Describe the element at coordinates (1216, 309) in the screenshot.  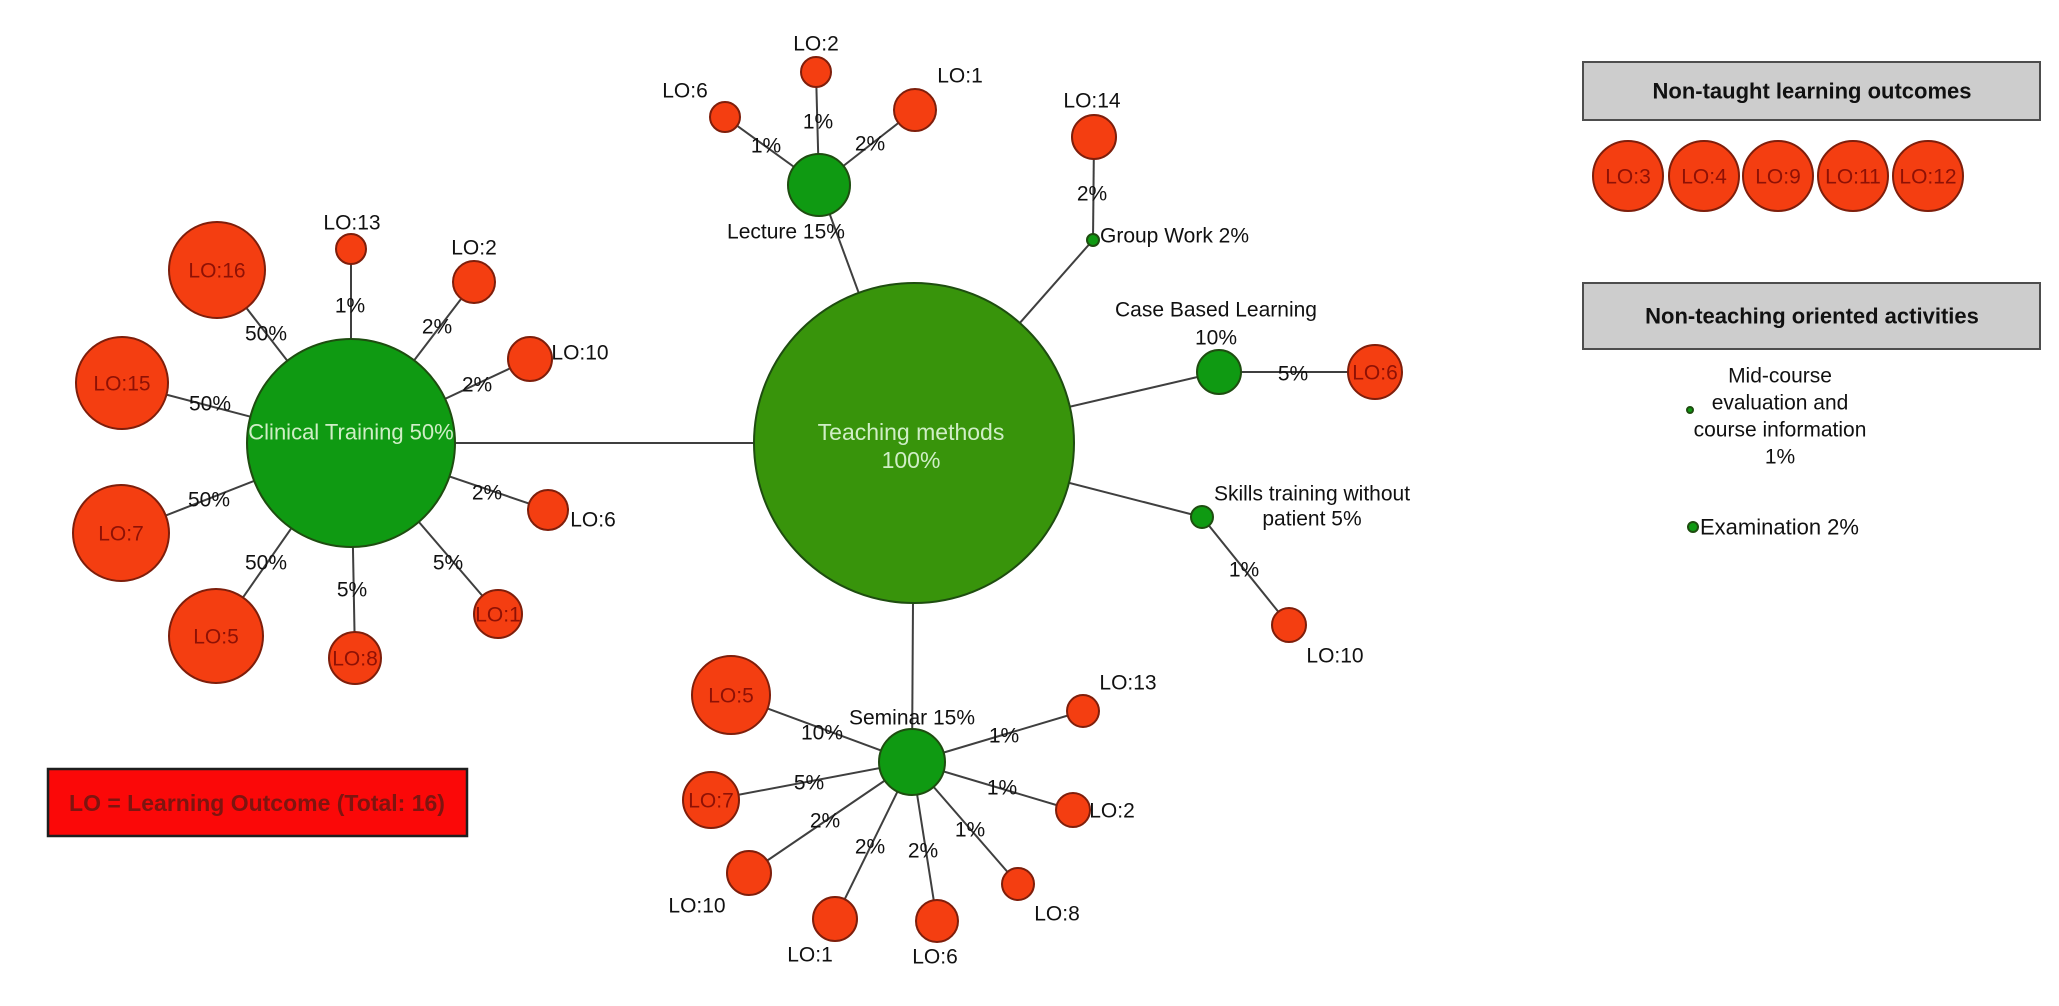
I see `svg-text: Case Based Learning` at that location.